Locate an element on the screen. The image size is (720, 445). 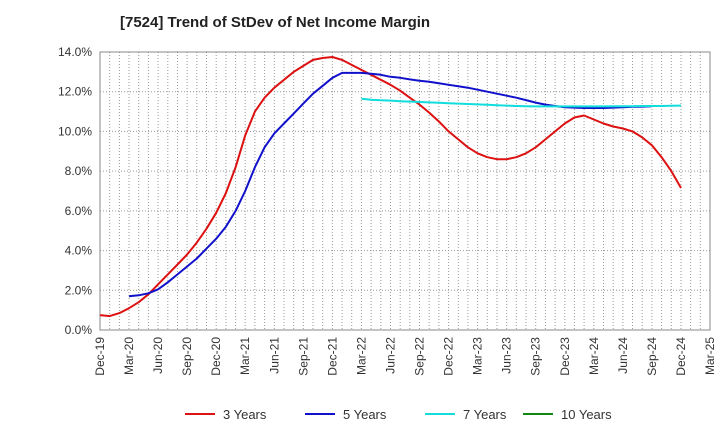
x-tick-label: Dec-20 is located at coordinates (216, 356).